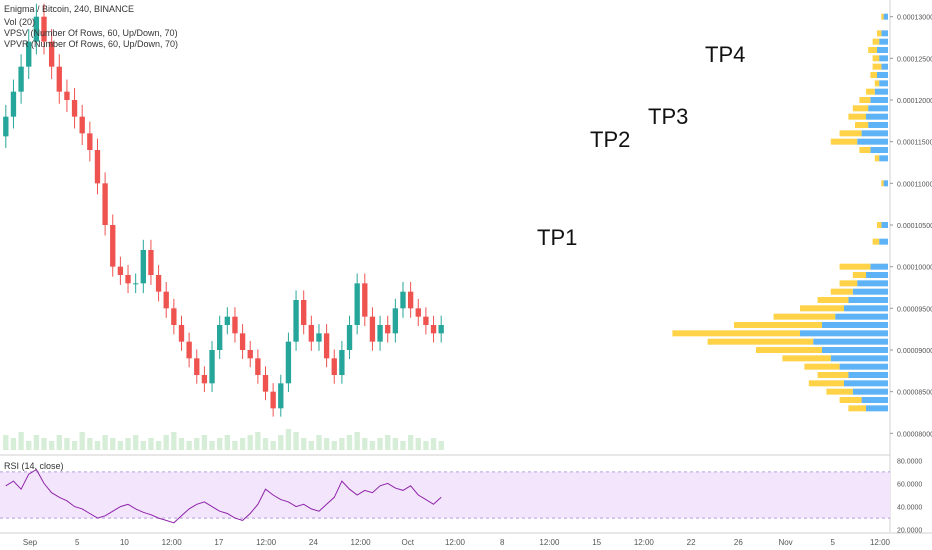  Describe the element at coordinates (668, 116) in the screenshot. I see `tp3-label: TP3` at that location.